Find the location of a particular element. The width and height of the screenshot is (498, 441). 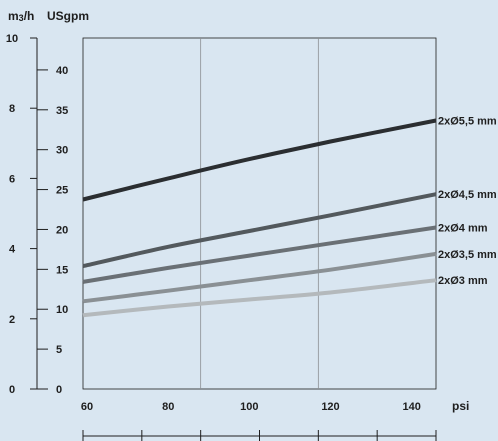

left-tick-label: 2 is located at coordinates (12, 320).